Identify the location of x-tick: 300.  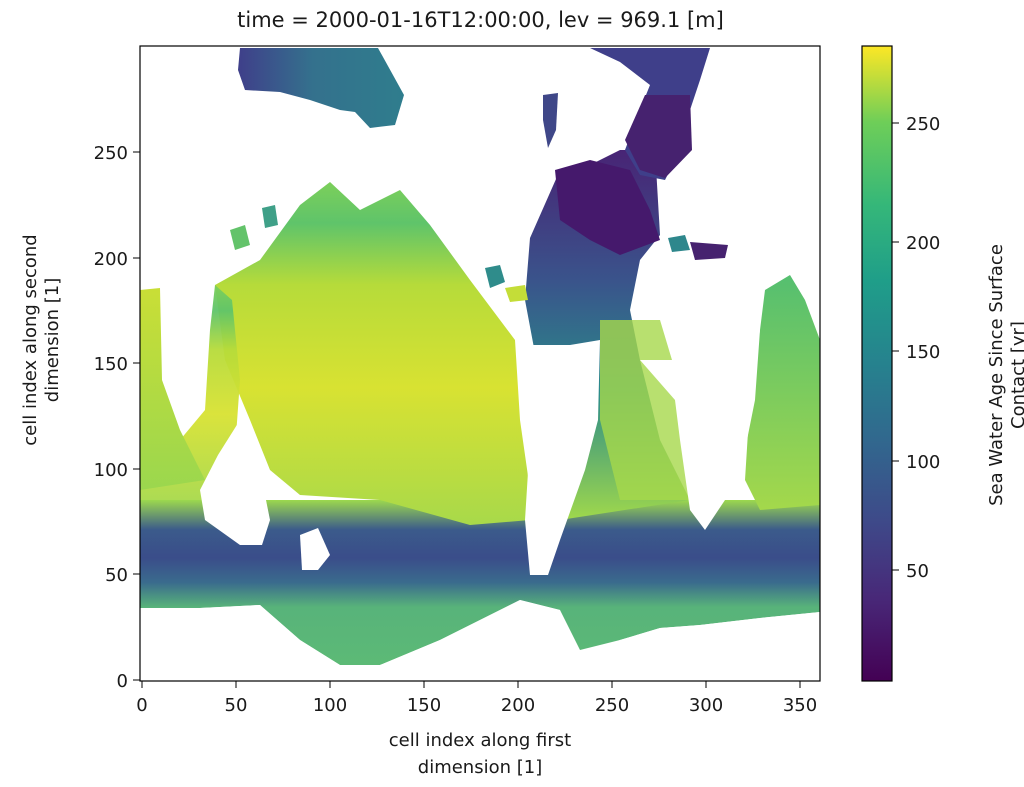
(706, 698).